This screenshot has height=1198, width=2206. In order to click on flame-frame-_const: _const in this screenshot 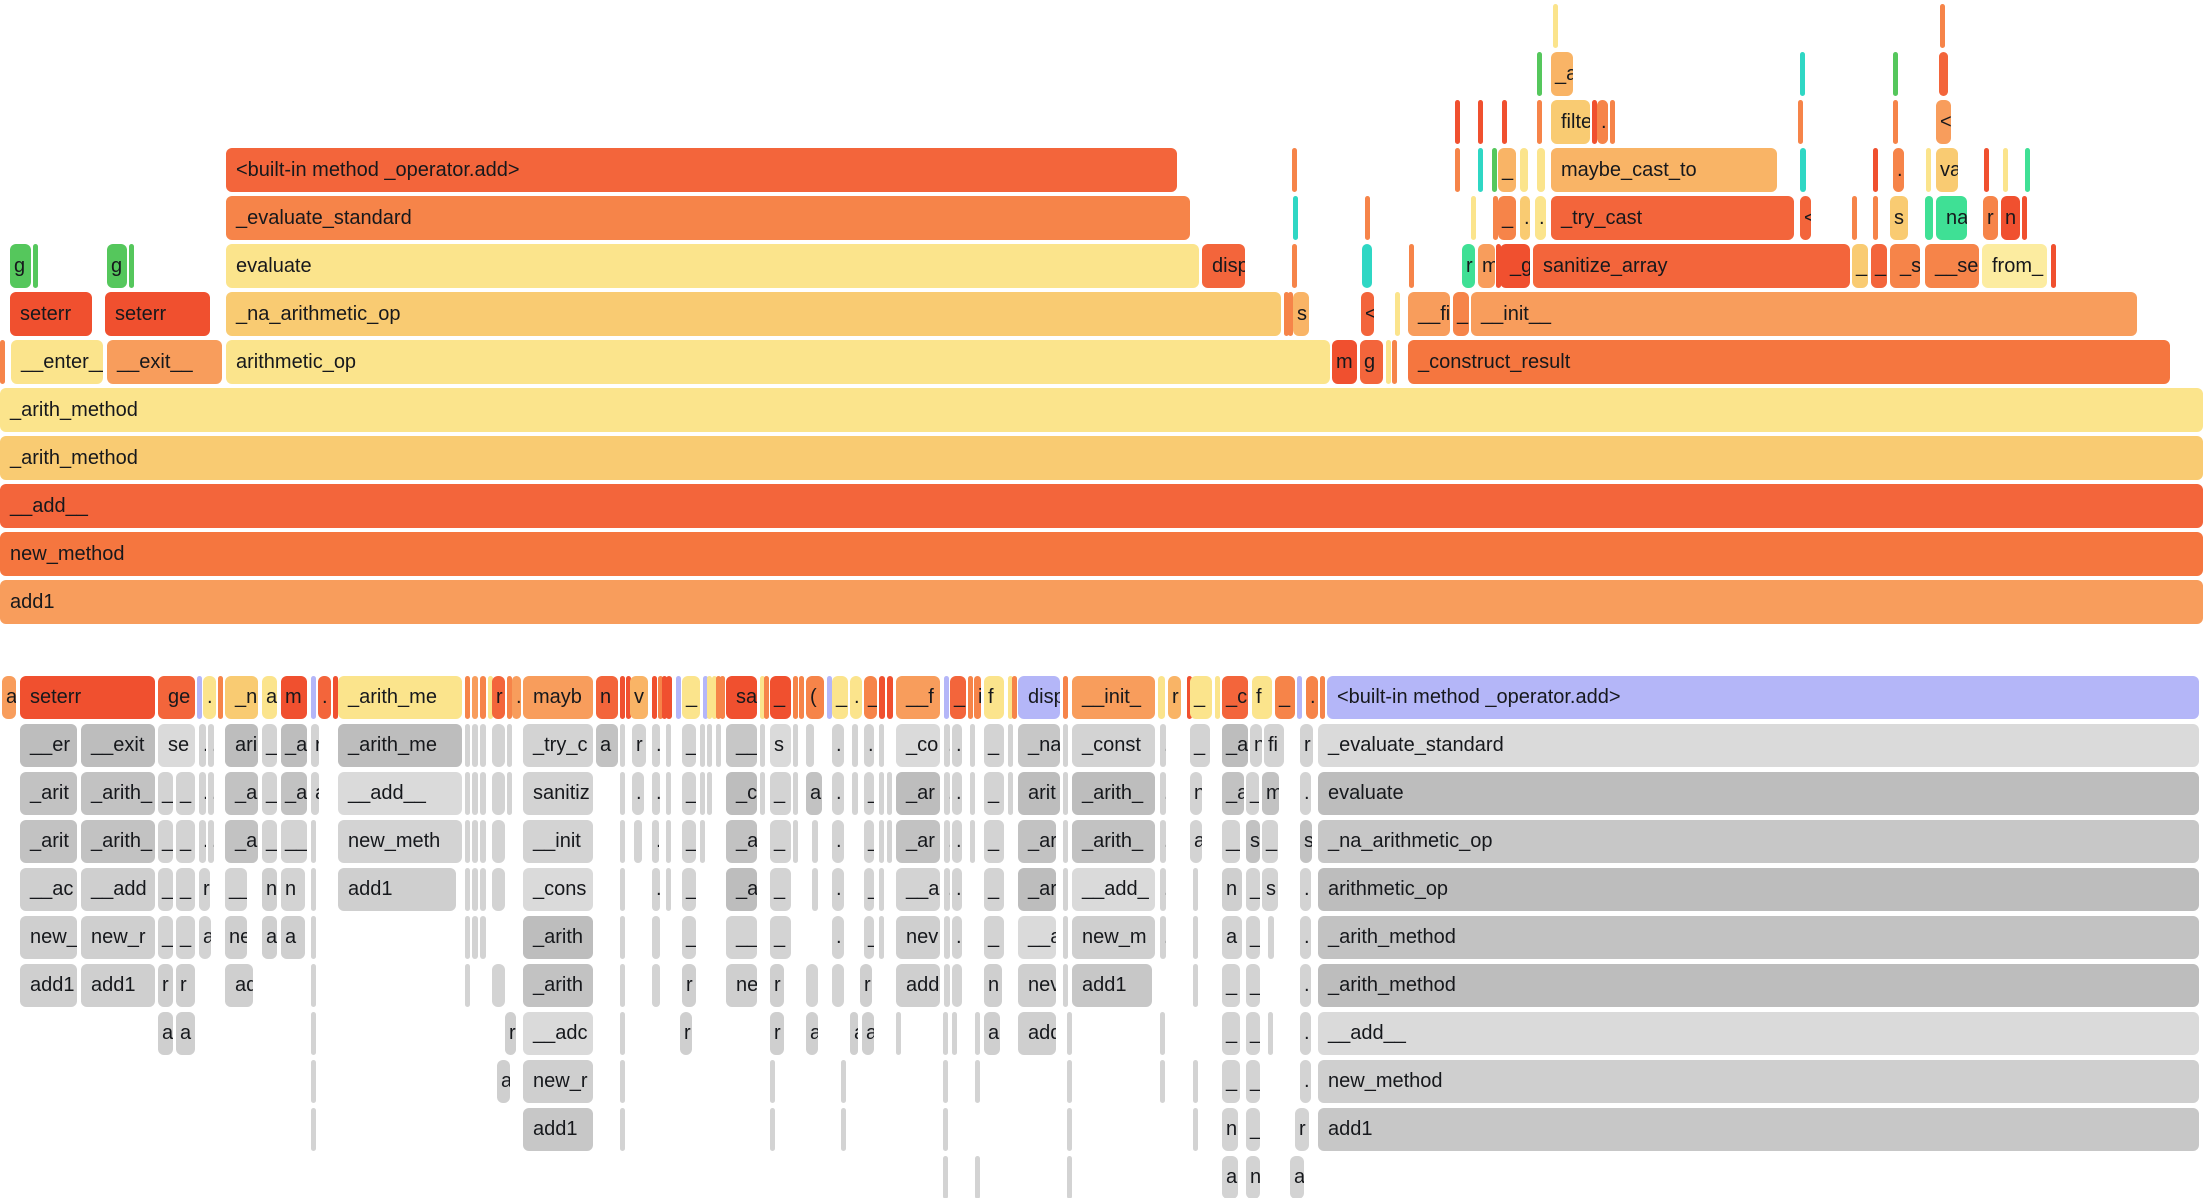, I will do `click(1113, 745)`.